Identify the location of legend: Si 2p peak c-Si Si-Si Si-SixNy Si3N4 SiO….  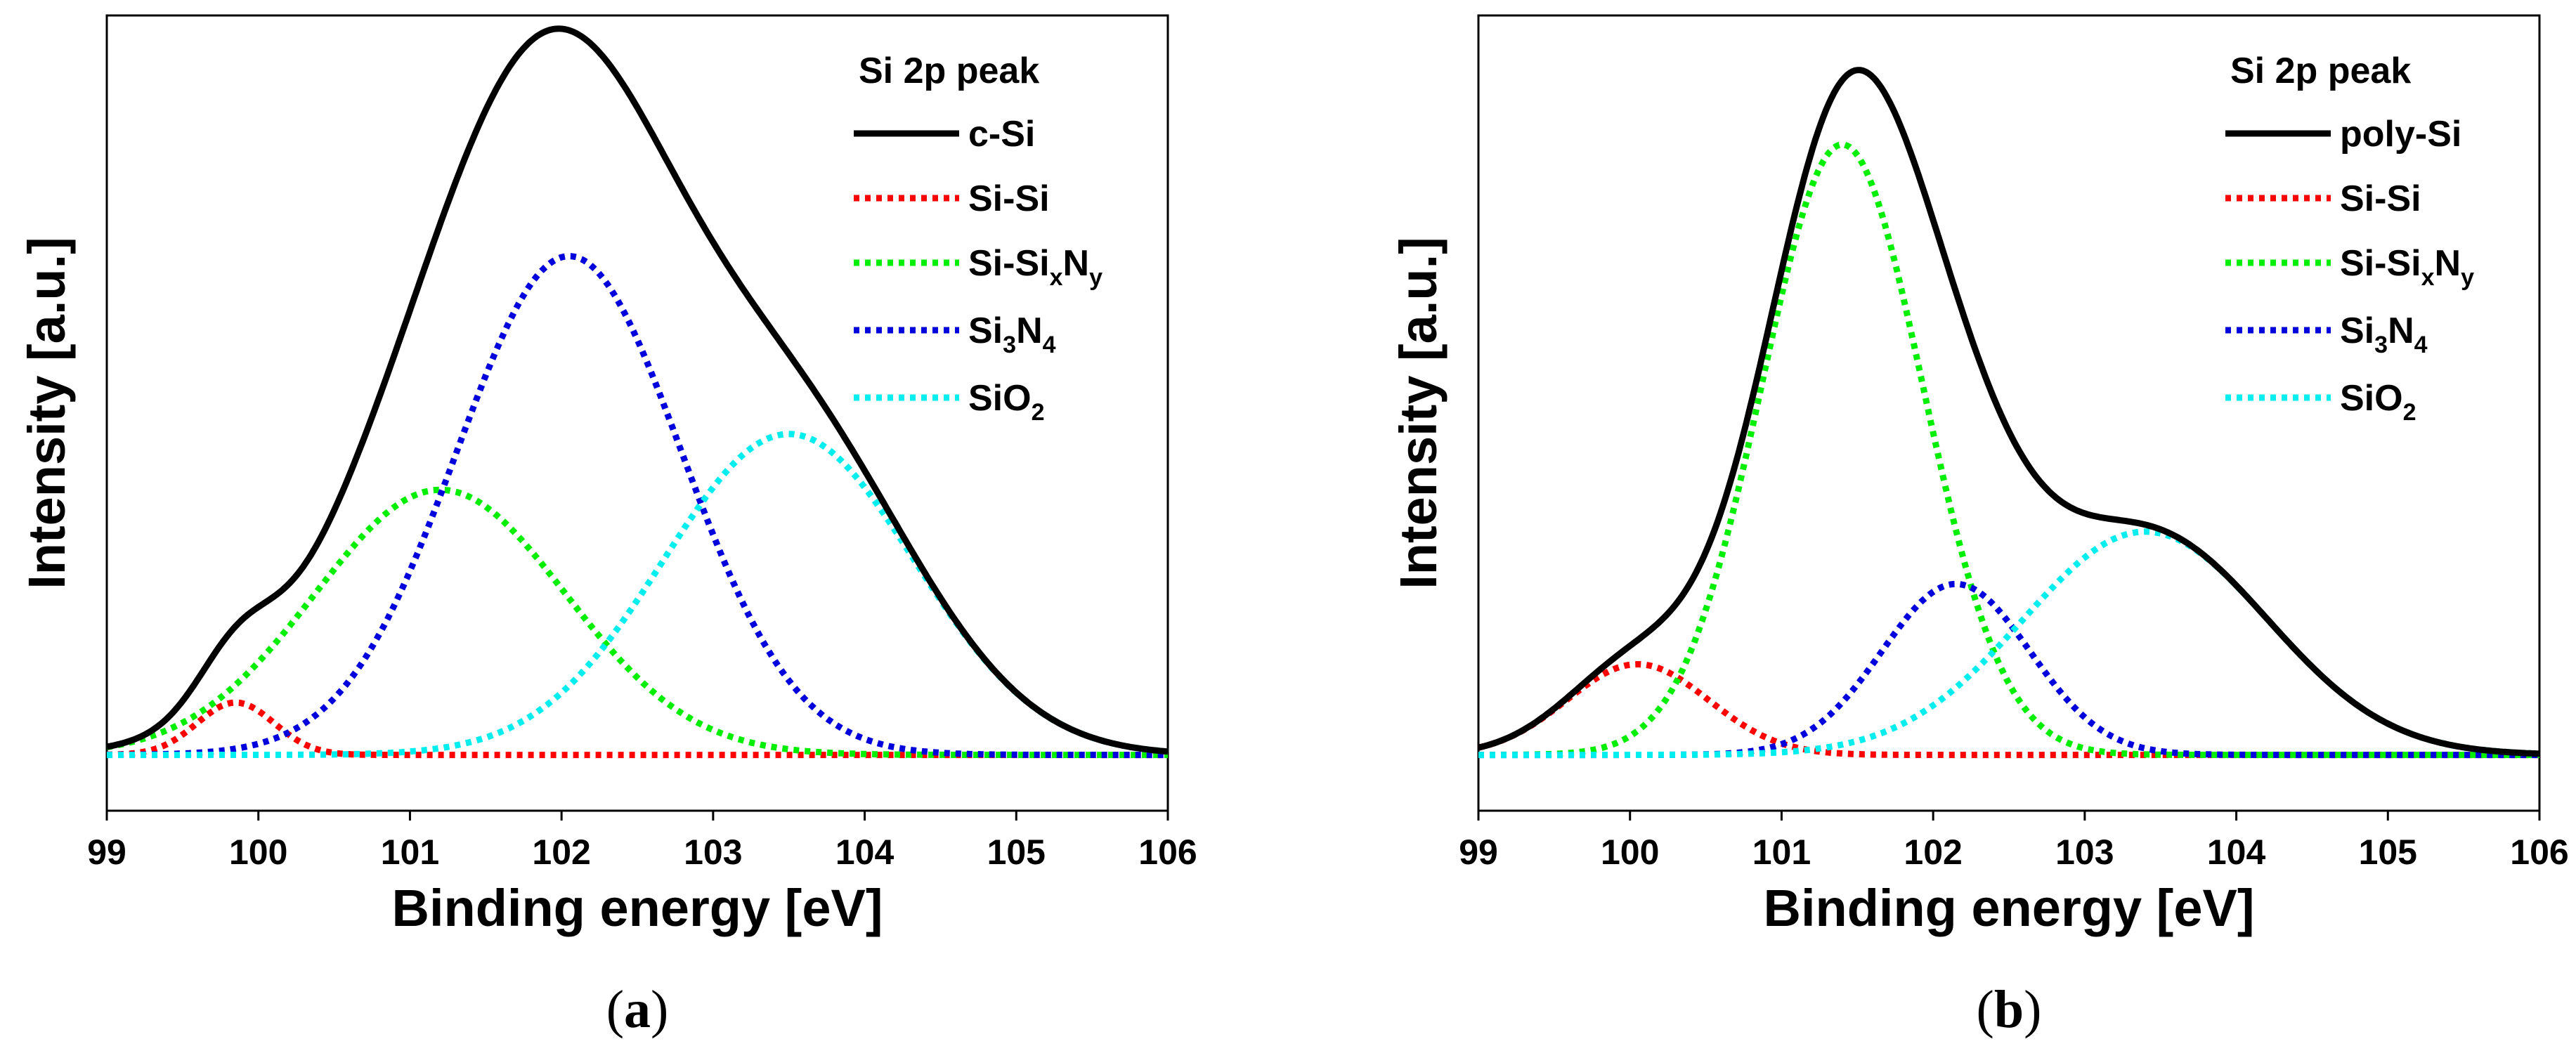
(978, 239).